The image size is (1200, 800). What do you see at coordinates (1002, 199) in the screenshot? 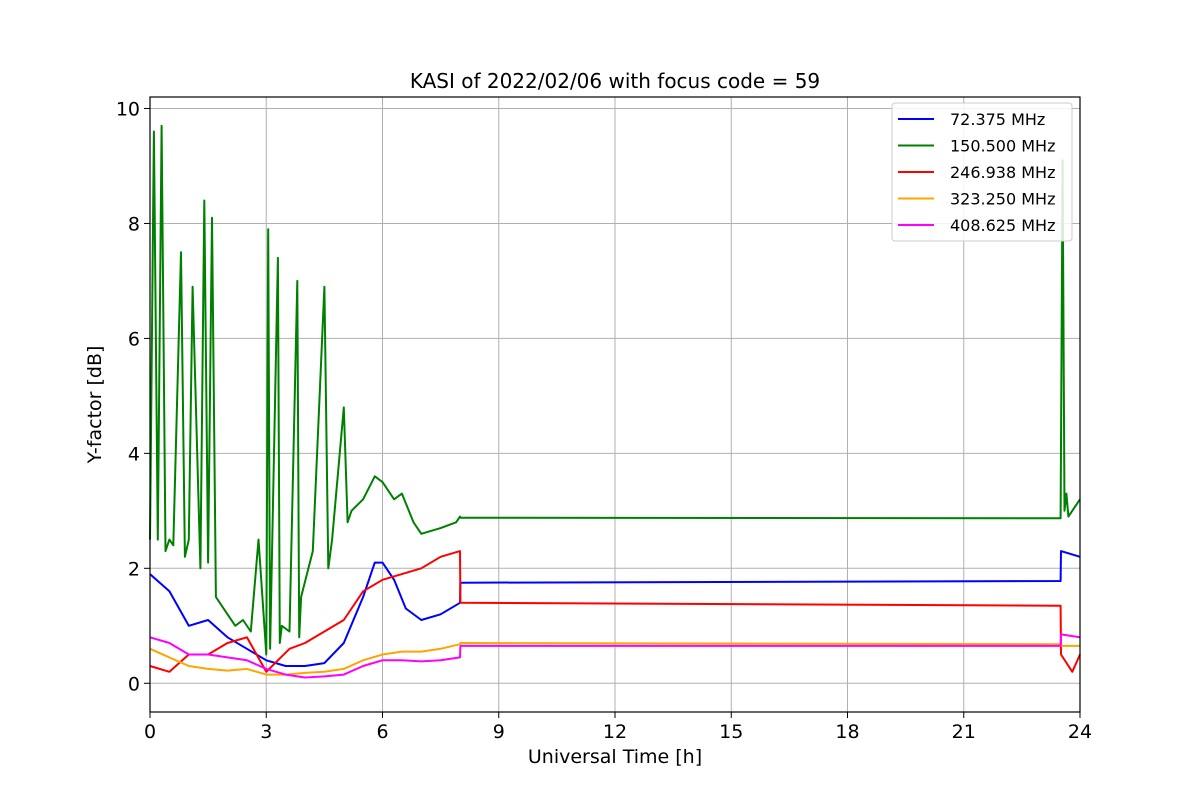
I see `legend-label: 323.250 MHz` at bounding box center [1002, 199].